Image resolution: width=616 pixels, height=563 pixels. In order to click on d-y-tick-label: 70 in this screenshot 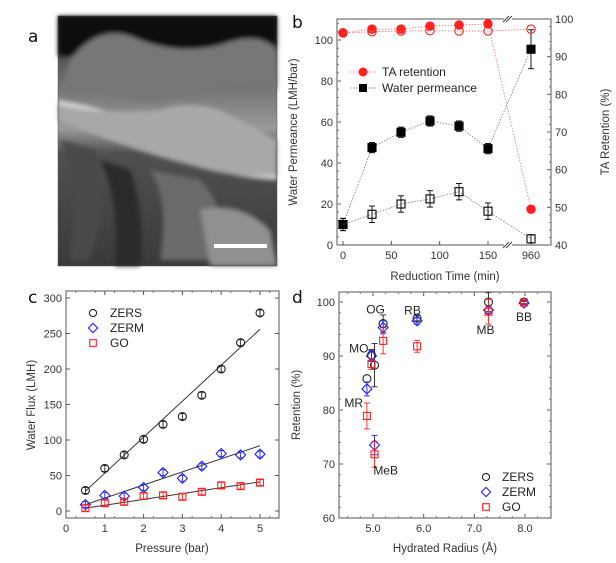, I will do `click(329, 465)`.